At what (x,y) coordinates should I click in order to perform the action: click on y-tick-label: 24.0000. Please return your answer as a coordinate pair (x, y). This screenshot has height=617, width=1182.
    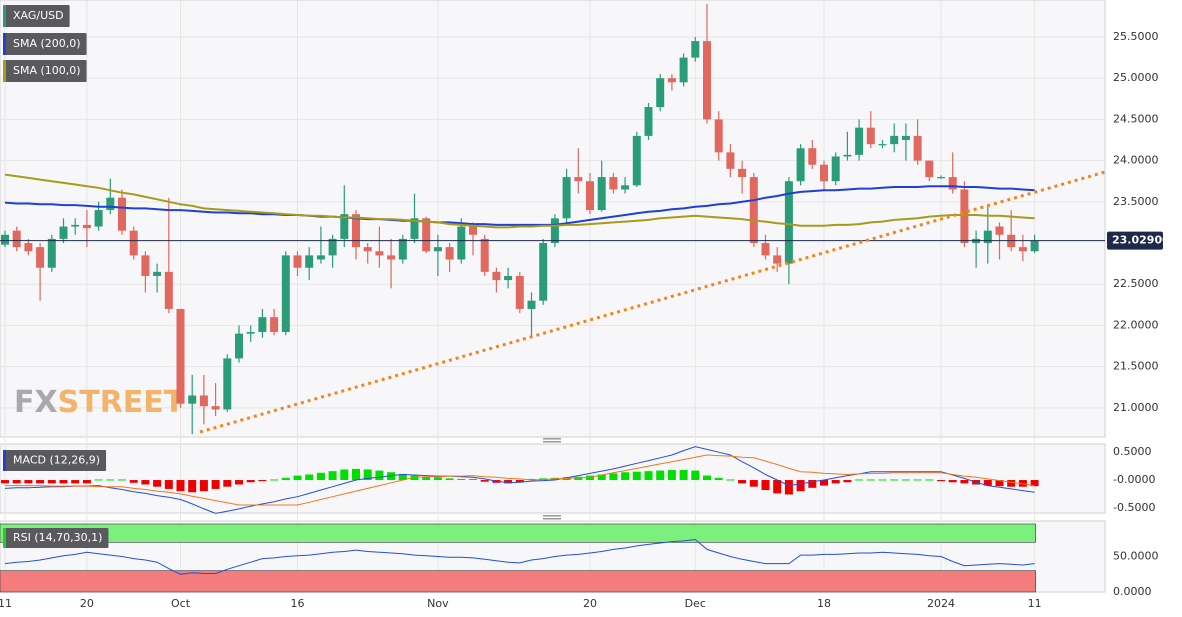
    Looking at the image, I should click on (1136, 160).